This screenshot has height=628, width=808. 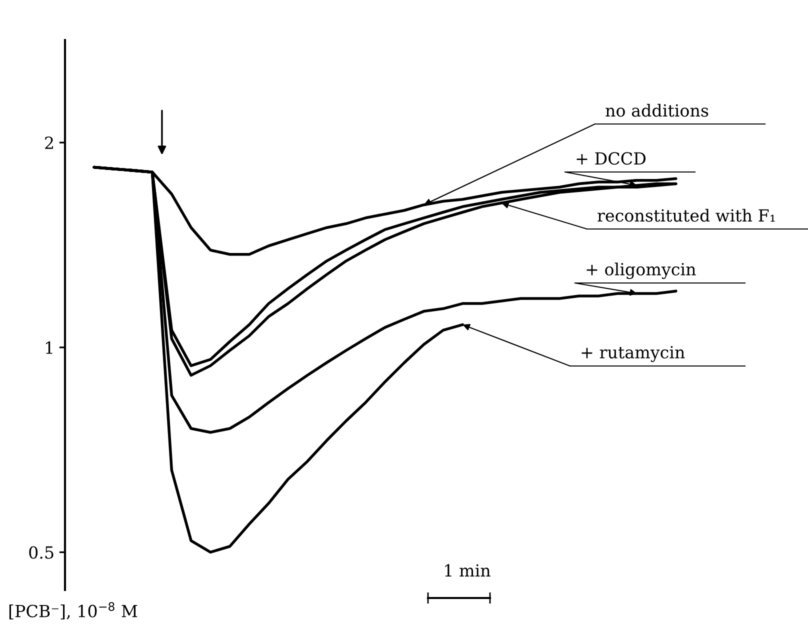 What do you see at coordinates (49, 142) in the screenshot?
I see `y-tick-label: 2` at bounding box center [49, 142].